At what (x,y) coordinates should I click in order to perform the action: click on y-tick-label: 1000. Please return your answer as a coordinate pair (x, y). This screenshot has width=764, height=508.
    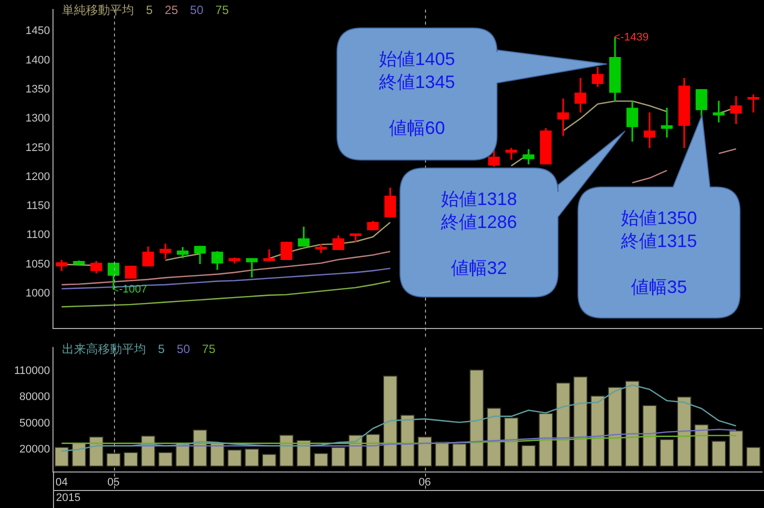
    Looking at the image, I should click on (38, 293).